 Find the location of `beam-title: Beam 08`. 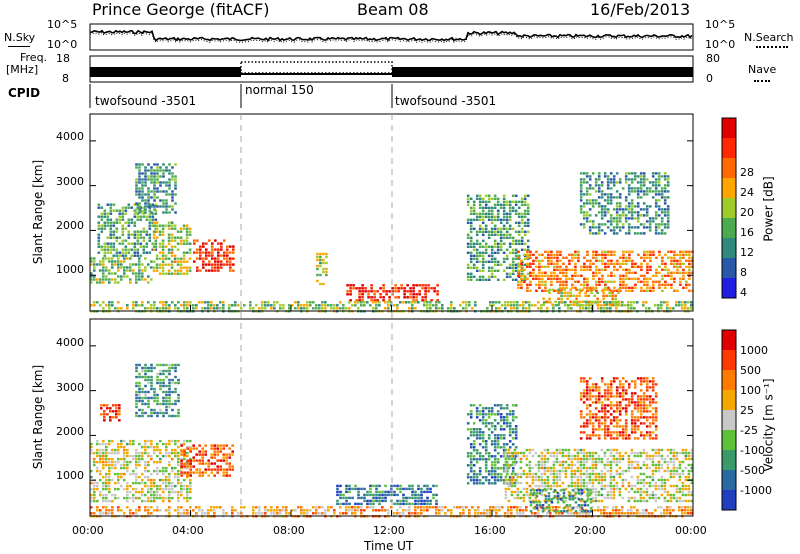

beam-title: Beam 08 is located at coordinates (393, 9).